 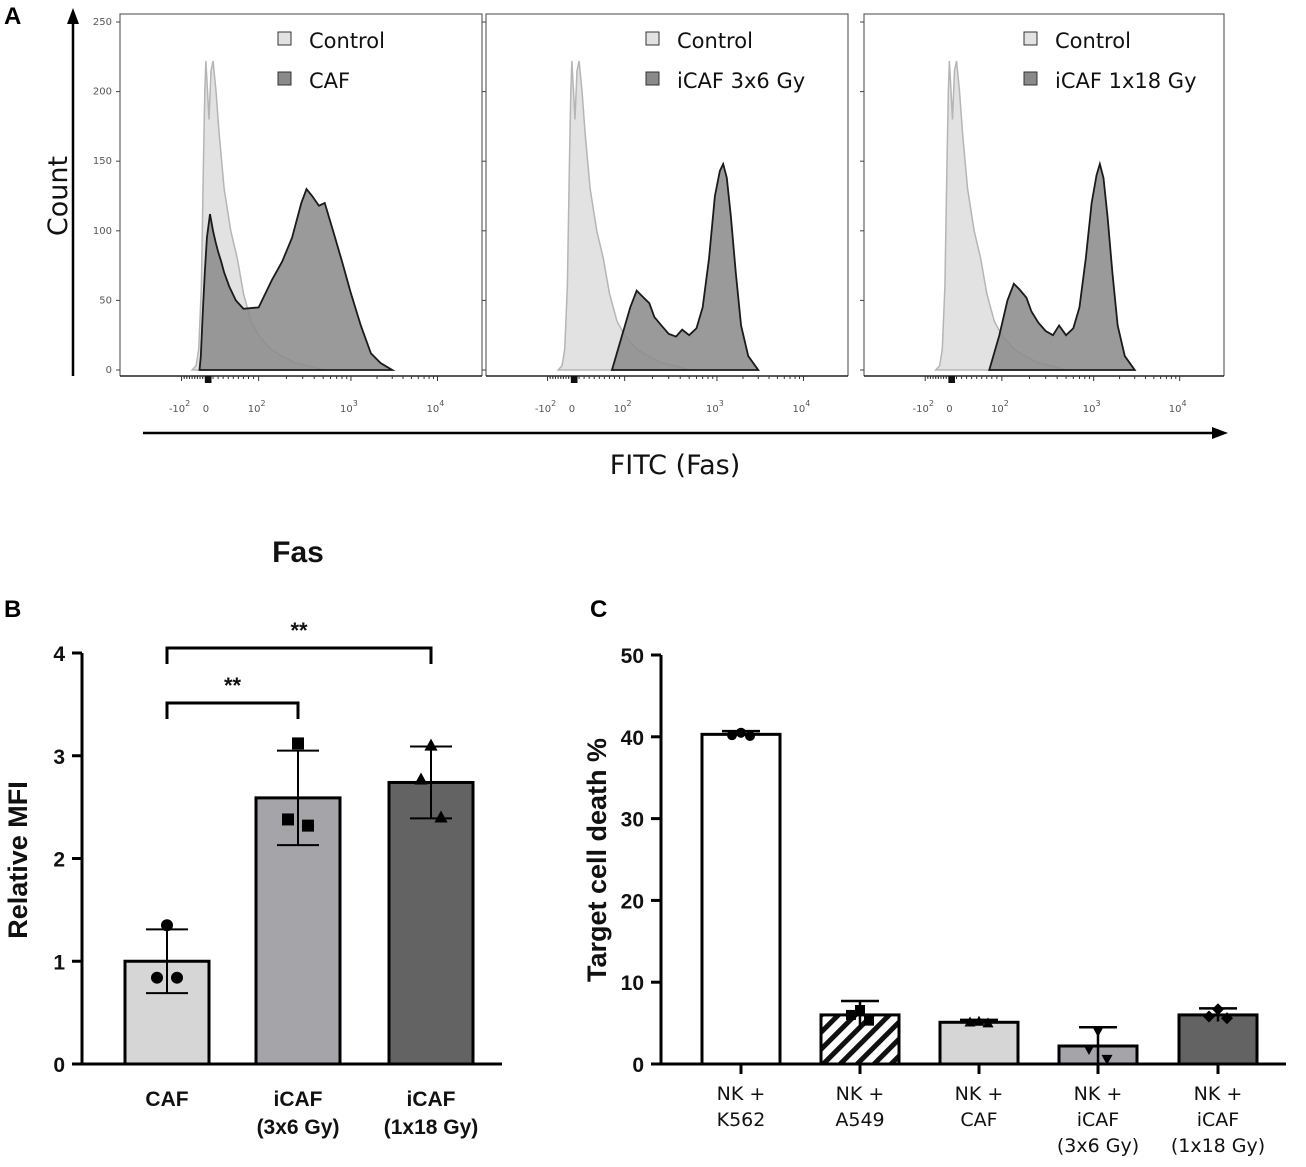 What do you see at coordinates (102, 231) in the screenshot?
I see `y-tick-label: 100` at bounding box center [102, 231].